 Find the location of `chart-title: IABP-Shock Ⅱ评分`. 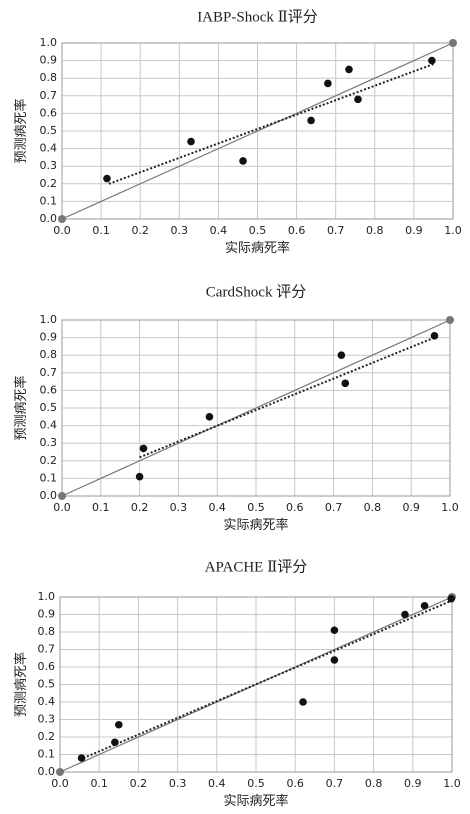

chart-title: IABP-Shock Ⅱ评分 is located at coordinates (257, 16).